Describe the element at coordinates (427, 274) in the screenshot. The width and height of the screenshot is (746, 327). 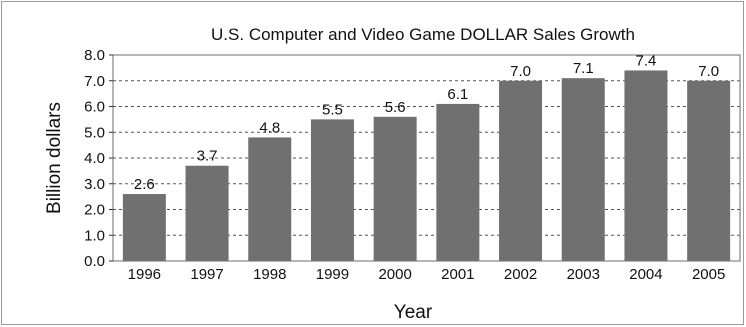
I see `x-axis-ticks: 1996 1997 1998 1999 2000 2001 2002 2003 2004 2005` at that location.